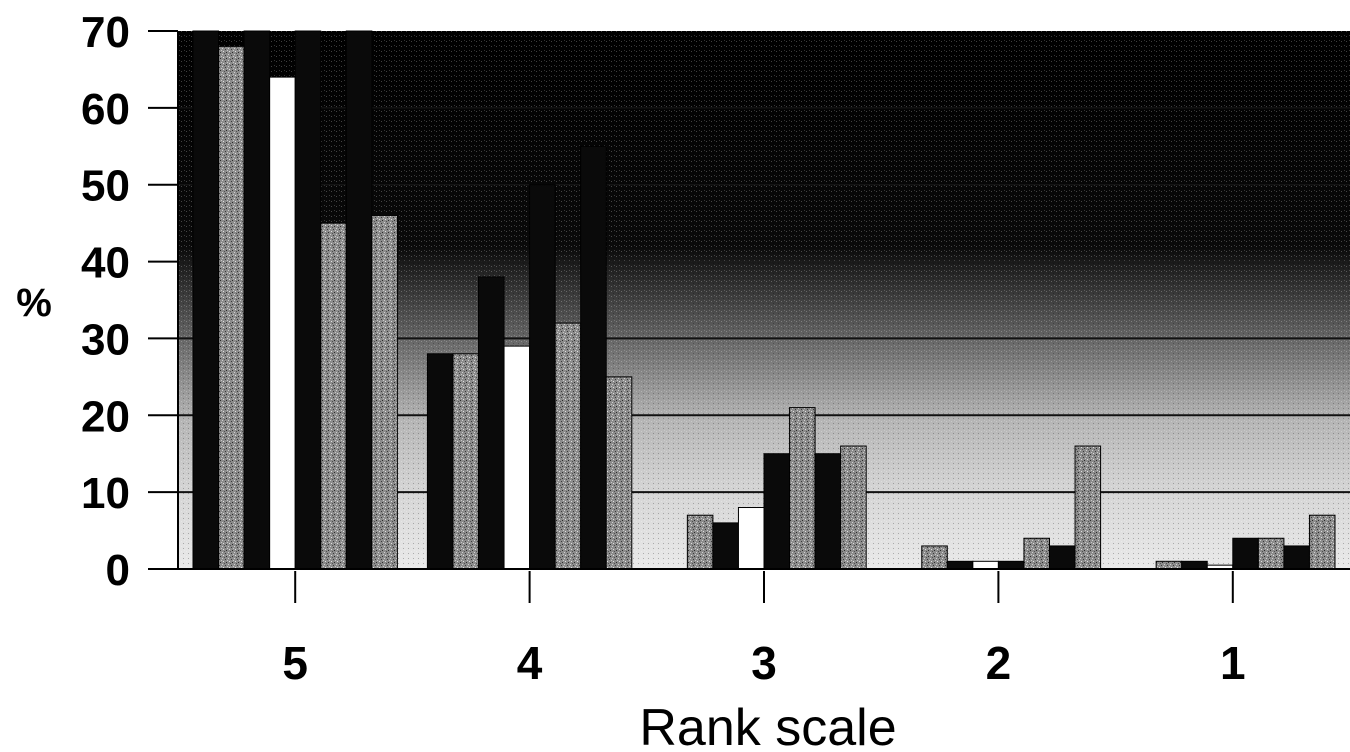 This screenshot has width=1350, height=752. Describe the element at coordinates (105, 186) in the screenshot. I see `y-tick-label: 50` at that location.